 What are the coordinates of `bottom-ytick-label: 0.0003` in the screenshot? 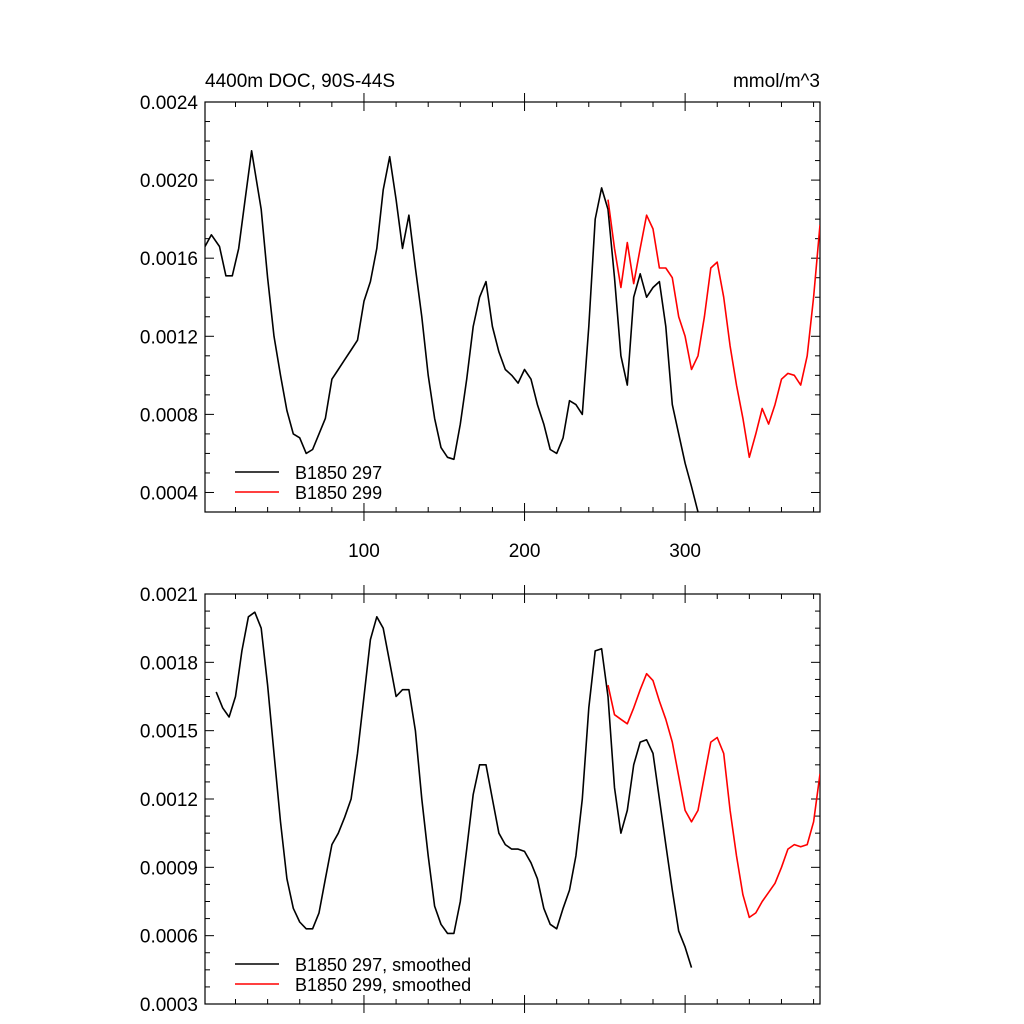 It's located at (169, 1005).